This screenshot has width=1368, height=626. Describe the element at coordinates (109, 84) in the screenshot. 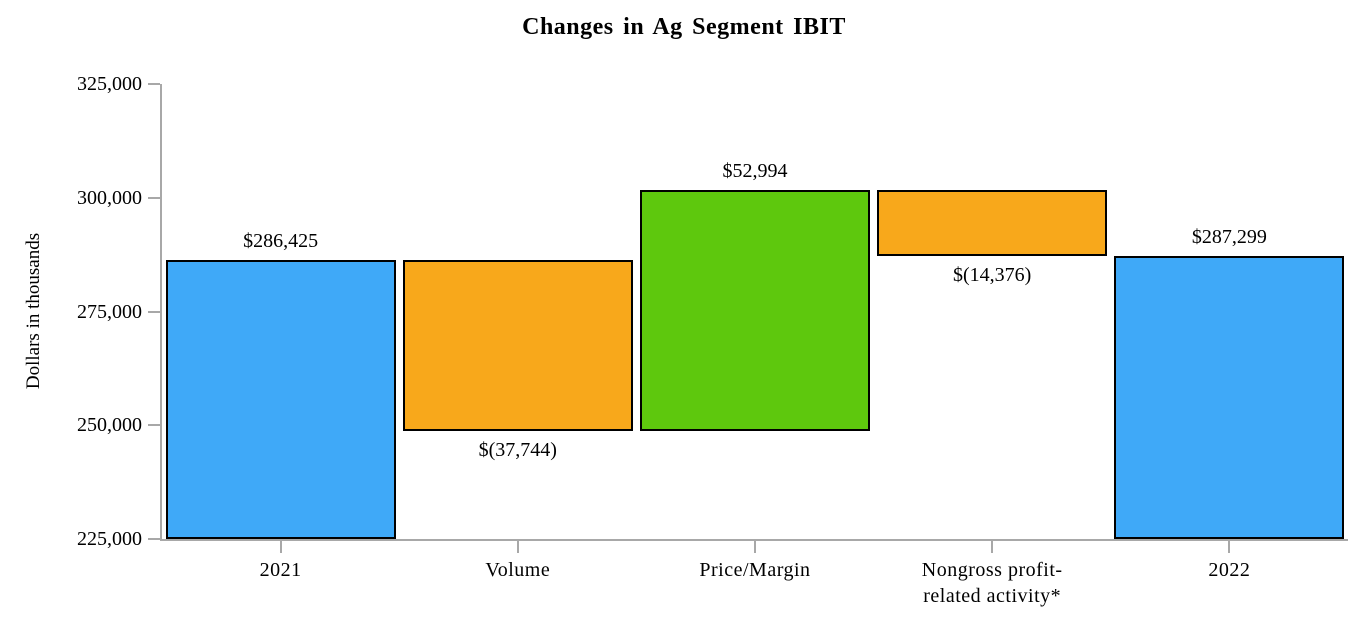

I see `y-tick-label: 325,000` at that location.